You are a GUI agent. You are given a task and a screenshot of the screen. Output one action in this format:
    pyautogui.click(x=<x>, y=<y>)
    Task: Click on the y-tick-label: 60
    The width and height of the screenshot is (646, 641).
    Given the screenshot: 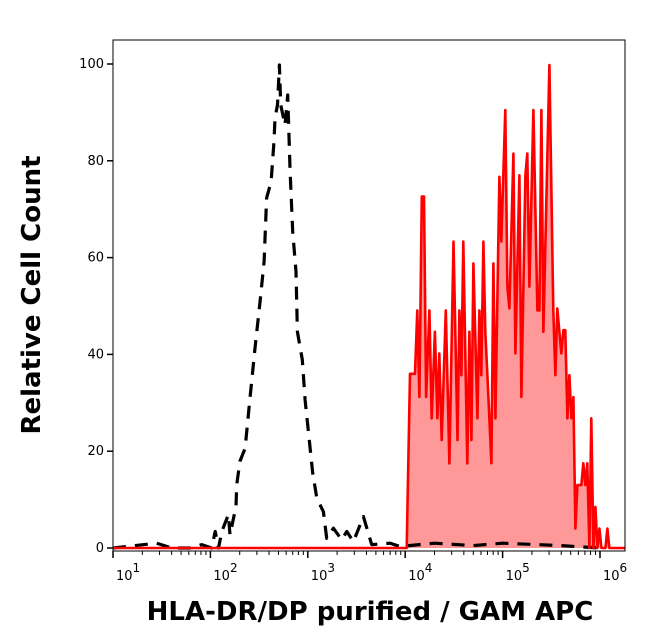 What is the action you would take?
    pyautogui.click(x=95, y=258)
    